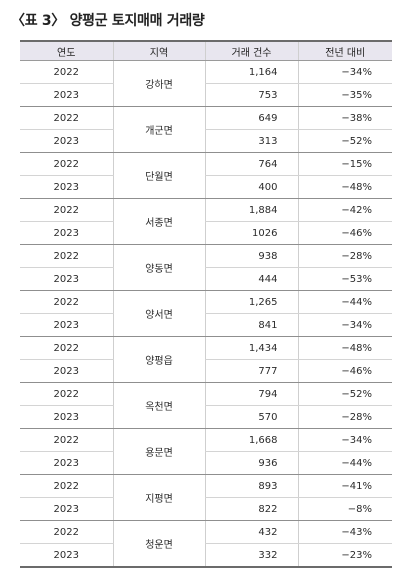 The width and height of the screenshot is (410, 586). I want to click on table-row: 2022 양서면 1,265 −44%, so click(206, 313).